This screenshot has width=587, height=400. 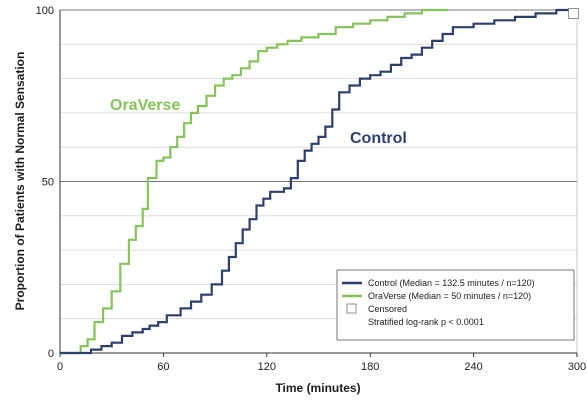 I want to click on x-tick-label: 120, so click(x=267, y=367).